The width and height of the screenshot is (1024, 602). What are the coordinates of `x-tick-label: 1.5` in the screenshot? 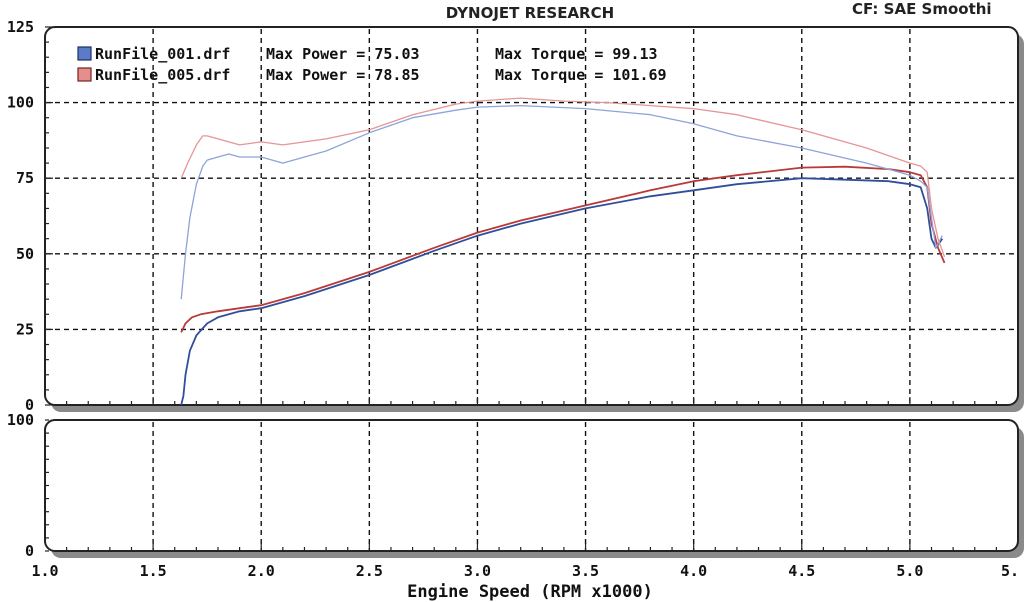 It's located at (153, 571).